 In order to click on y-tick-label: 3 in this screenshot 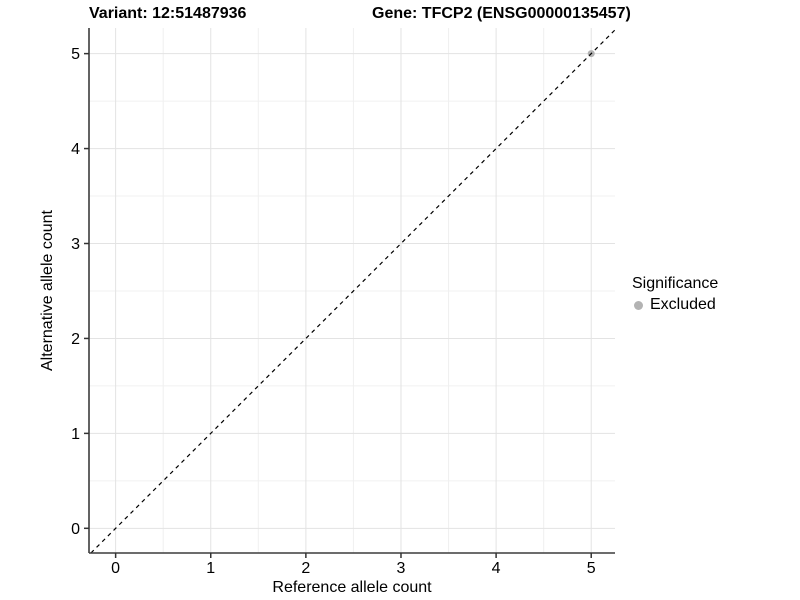, I will do `click(75, 244)`.